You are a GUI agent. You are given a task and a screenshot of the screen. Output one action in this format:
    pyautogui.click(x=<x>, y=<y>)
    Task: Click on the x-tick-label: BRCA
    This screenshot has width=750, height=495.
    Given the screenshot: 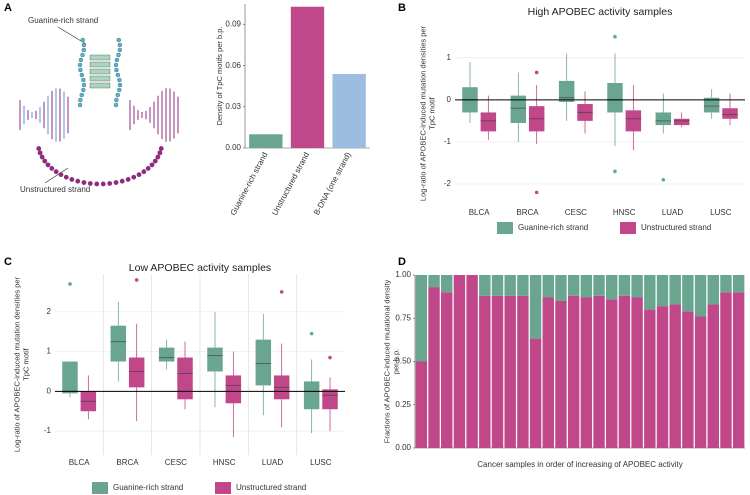 What is the action you would take?
    pyautogui.click(x=127, y=462)
    